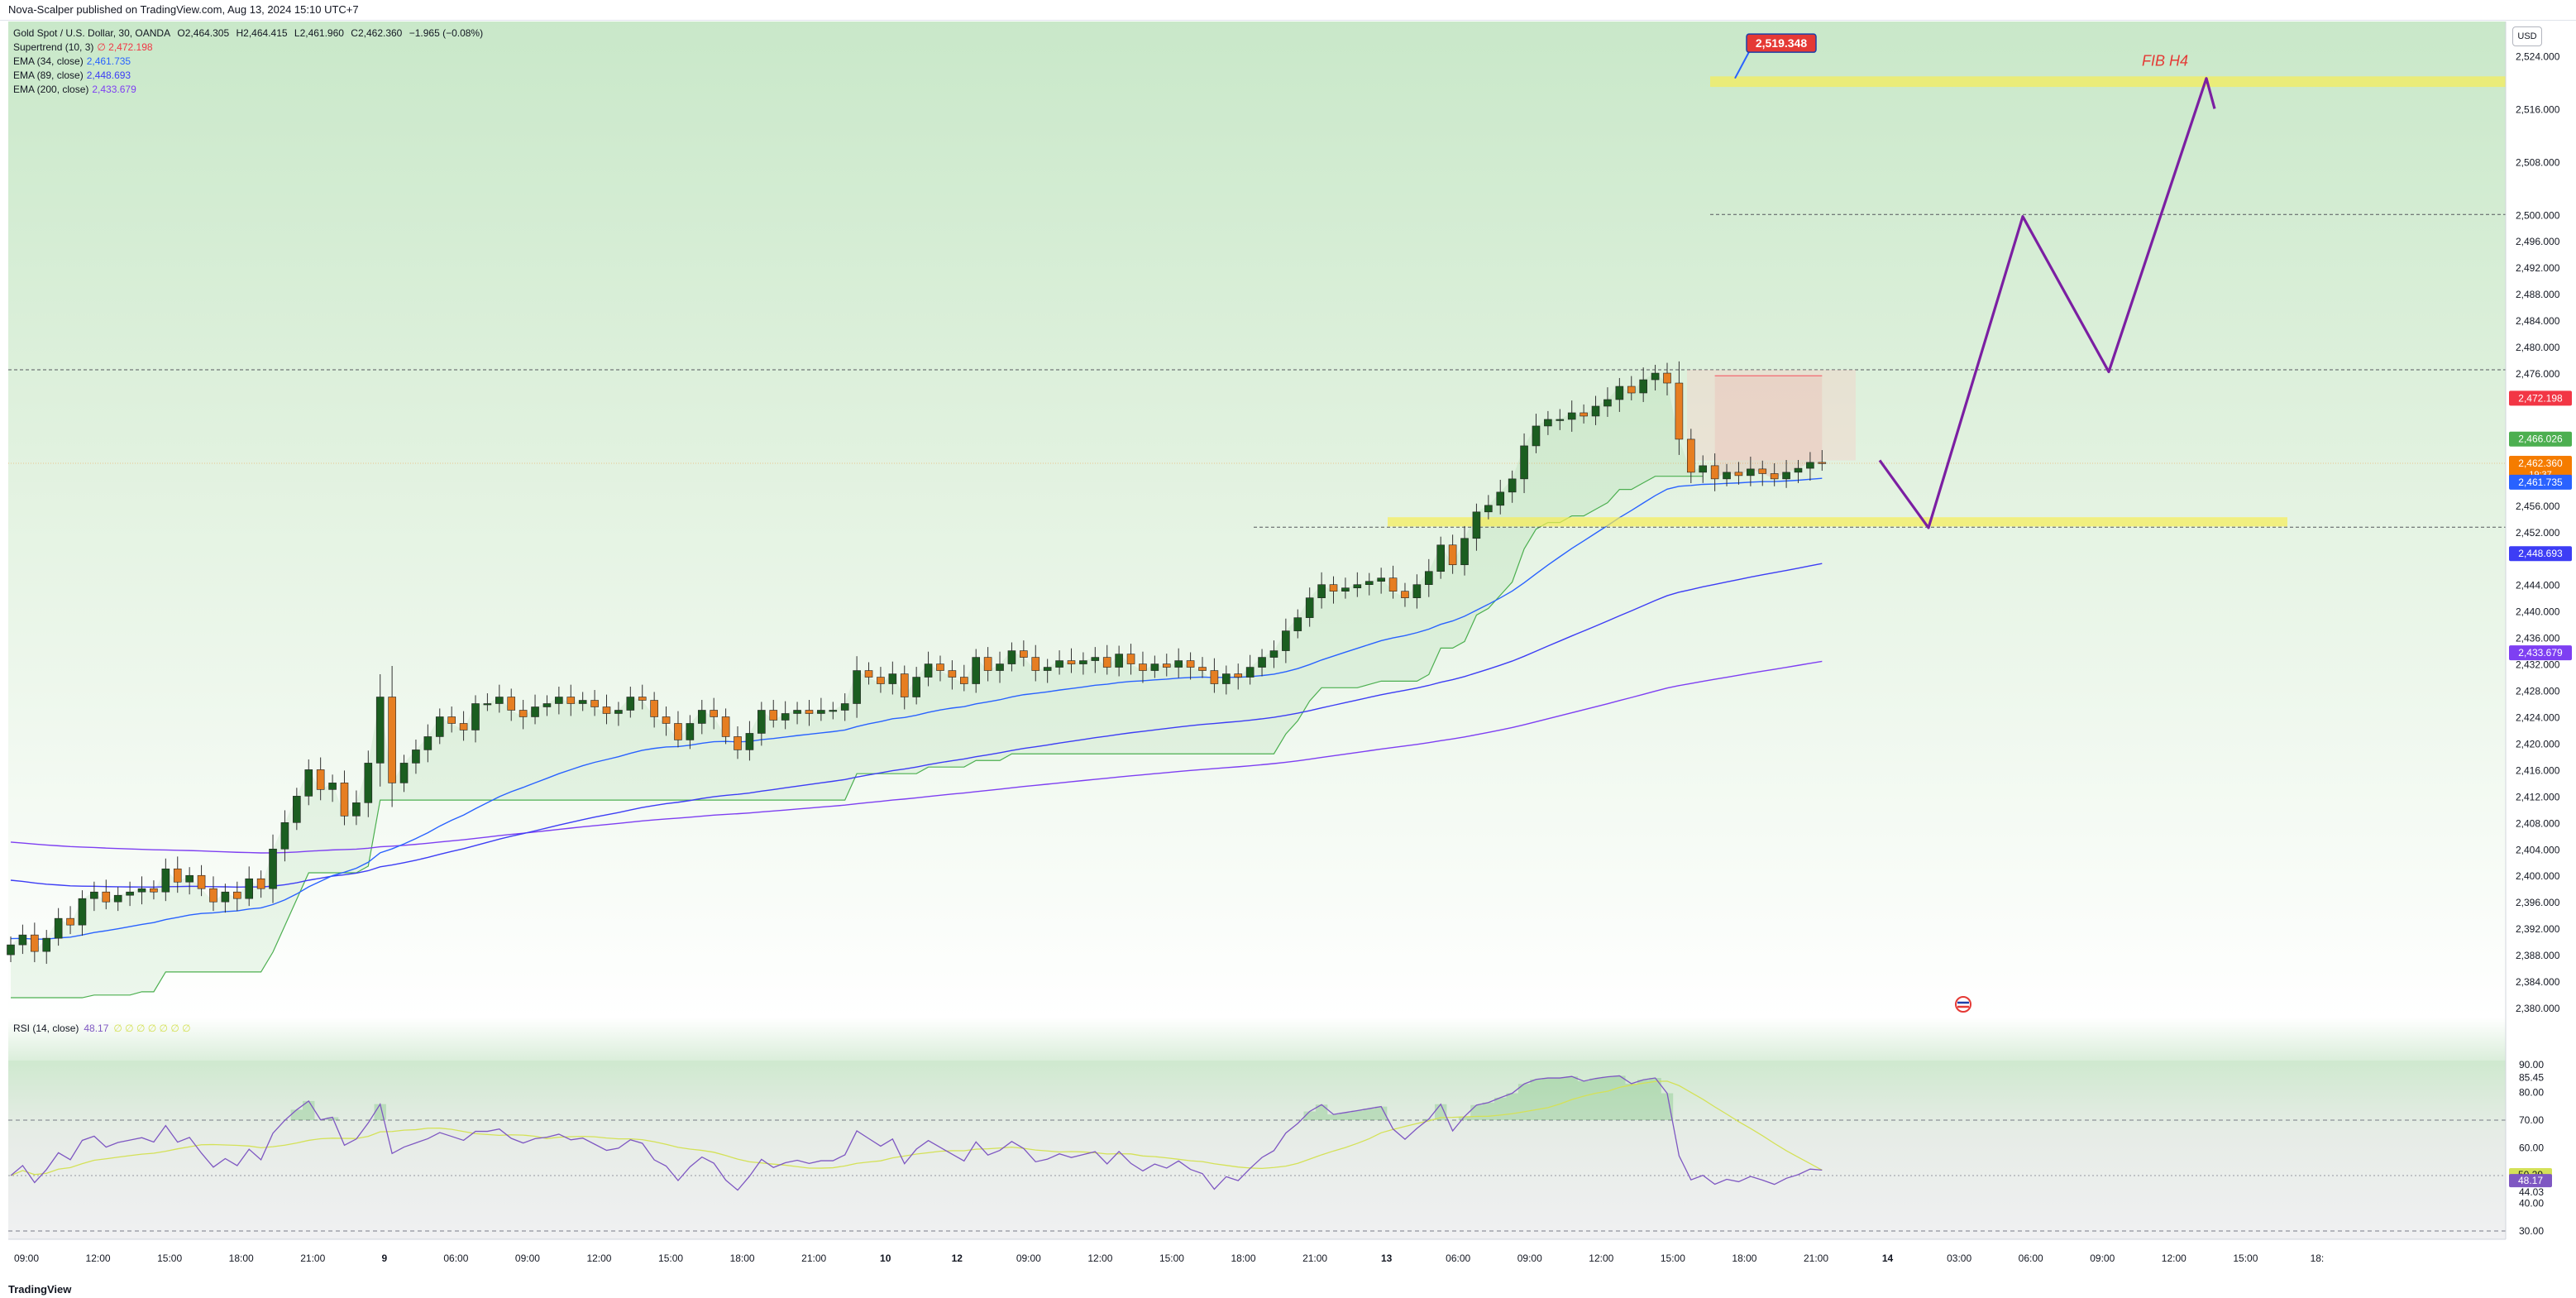  I want to click on projection-path, so click(2047, 303).